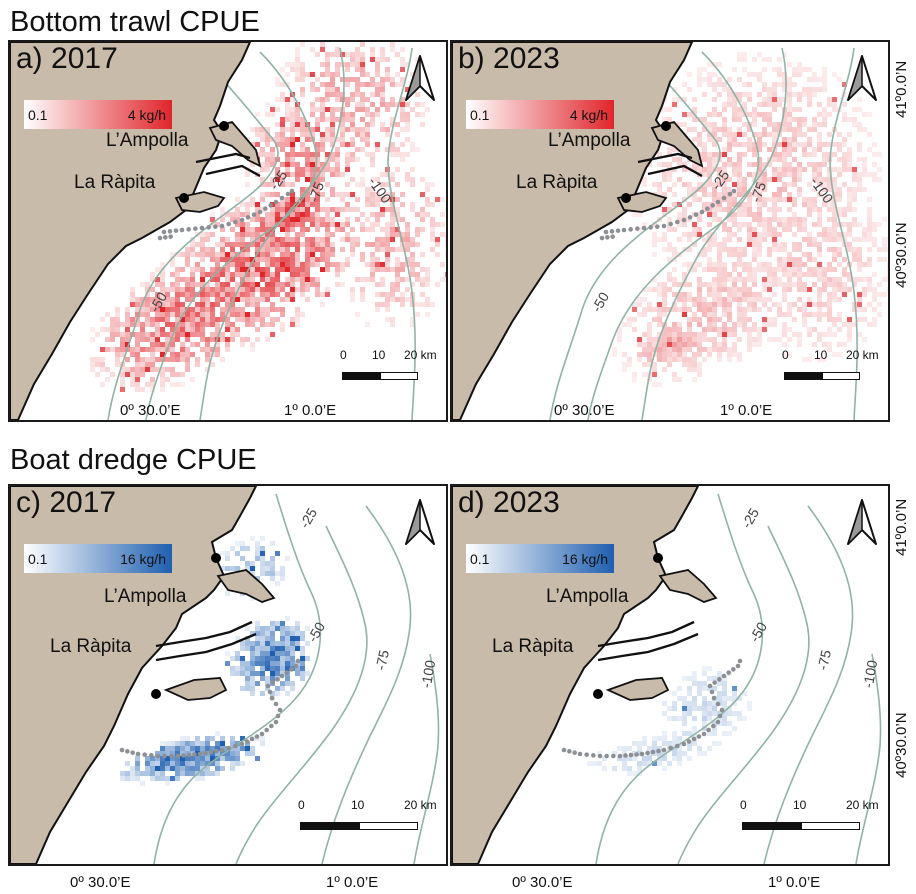  I want to click on lon-label-east: 1º 0.0’E, so click(310, 410).